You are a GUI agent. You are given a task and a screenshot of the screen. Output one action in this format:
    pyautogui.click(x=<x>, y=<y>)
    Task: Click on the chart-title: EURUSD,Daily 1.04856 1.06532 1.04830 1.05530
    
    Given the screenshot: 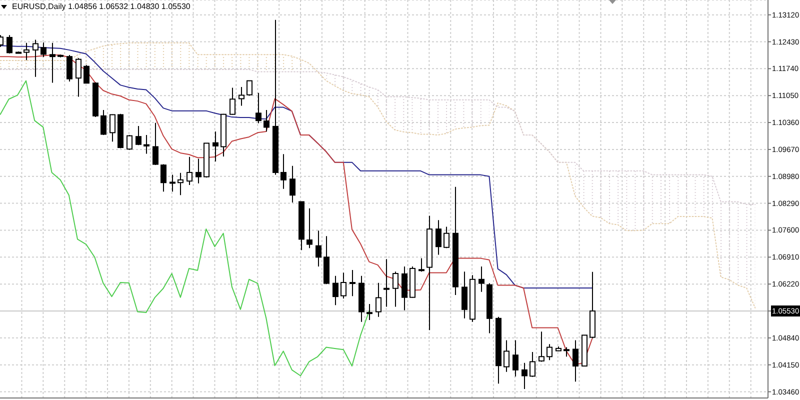 What is the action you would take?
    pyautogui.click(x=101, y=7)
    